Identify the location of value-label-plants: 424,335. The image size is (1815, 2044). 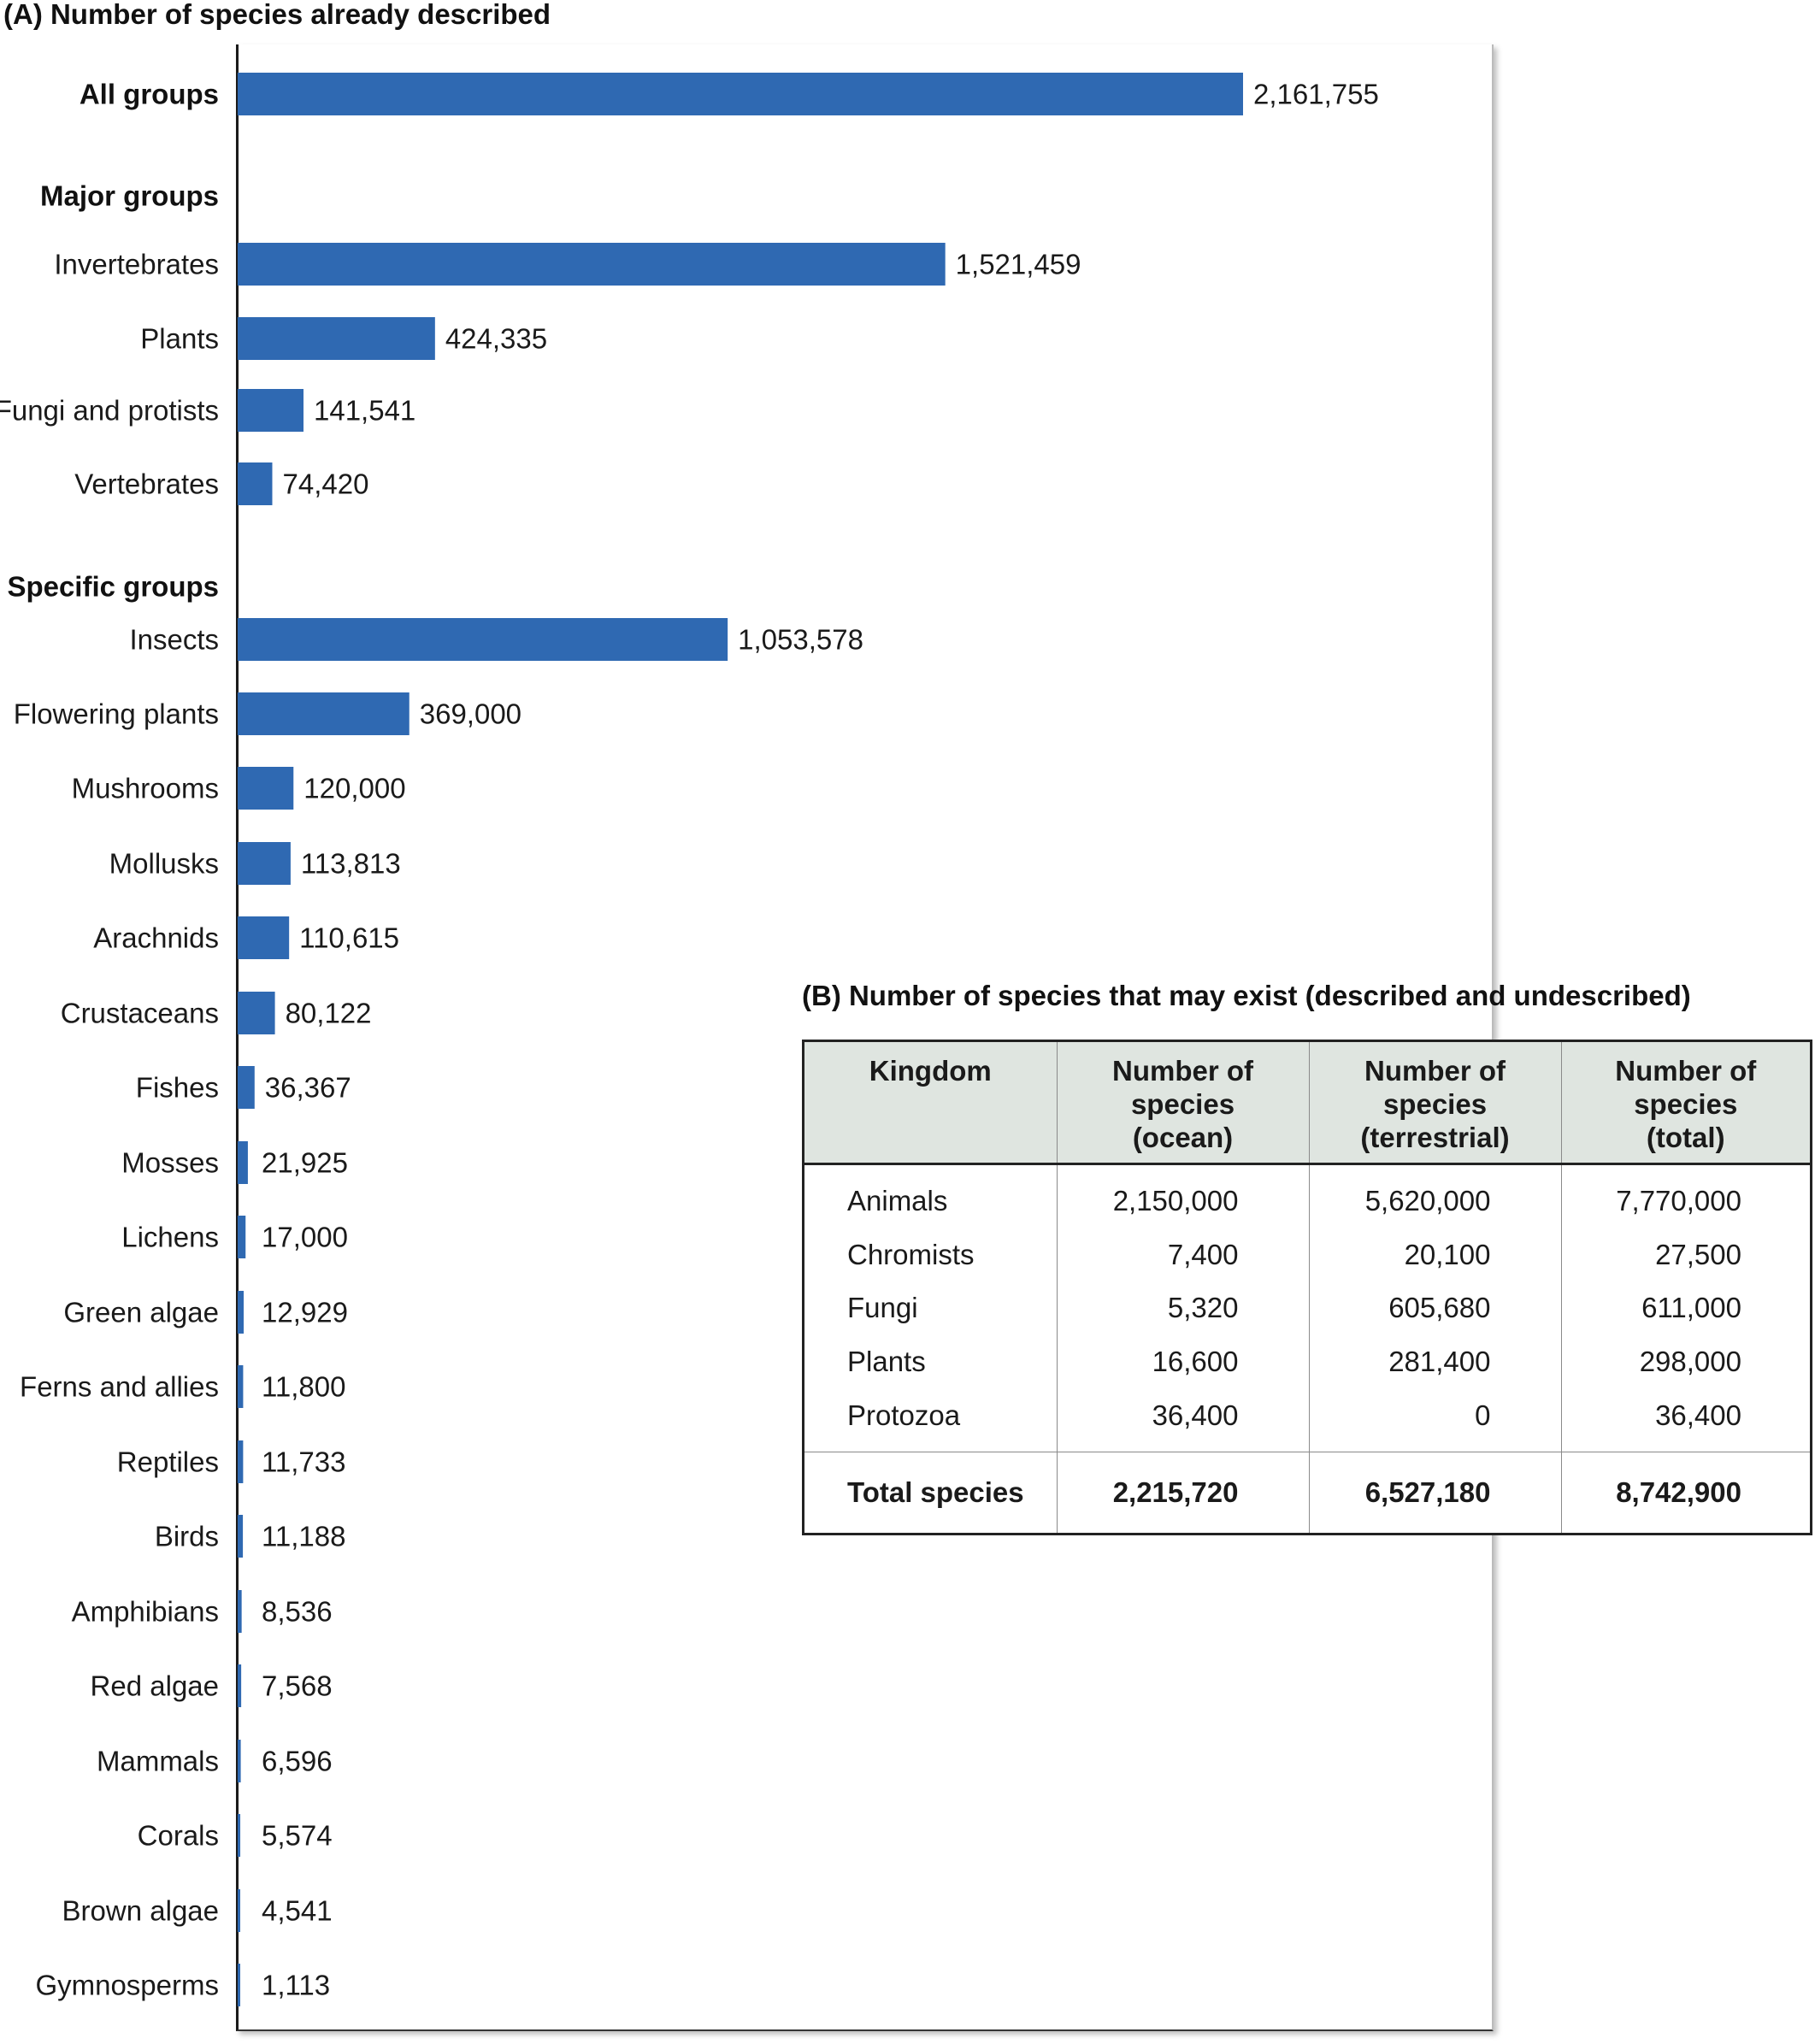
(496, 339).